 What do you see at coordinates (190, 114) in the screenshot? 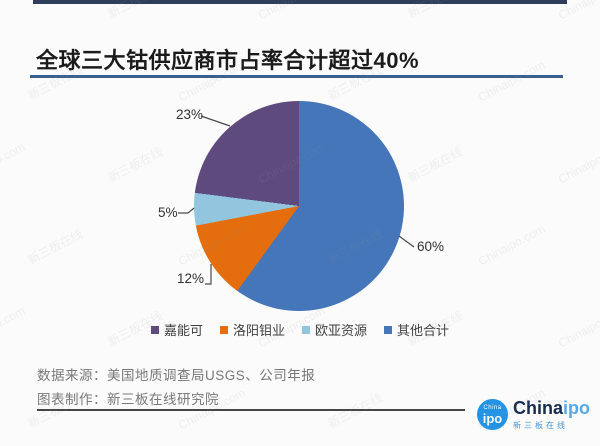
I see `slice-label-glencore: 23%` at bounding box center [190, 114].